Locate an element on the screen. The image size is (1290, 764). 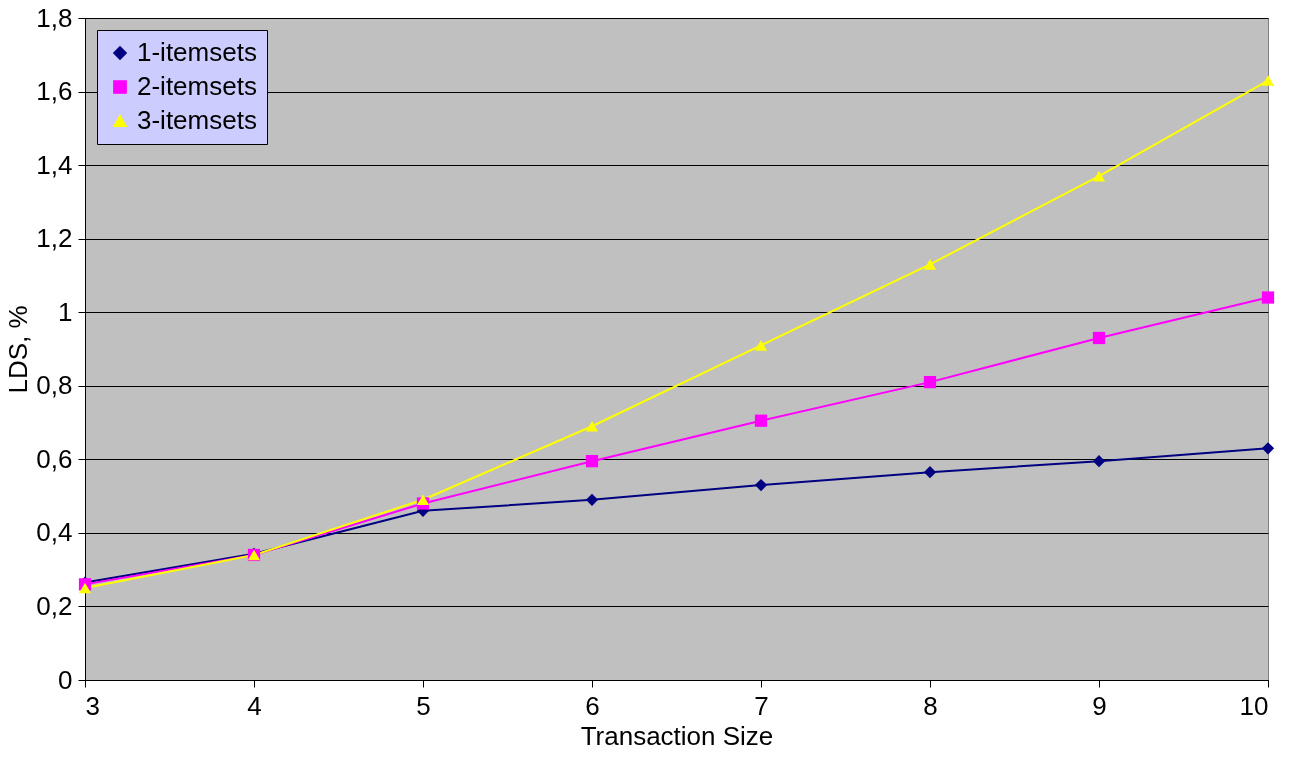
x-tick-label: 4 is located at coordinates (254, 705).